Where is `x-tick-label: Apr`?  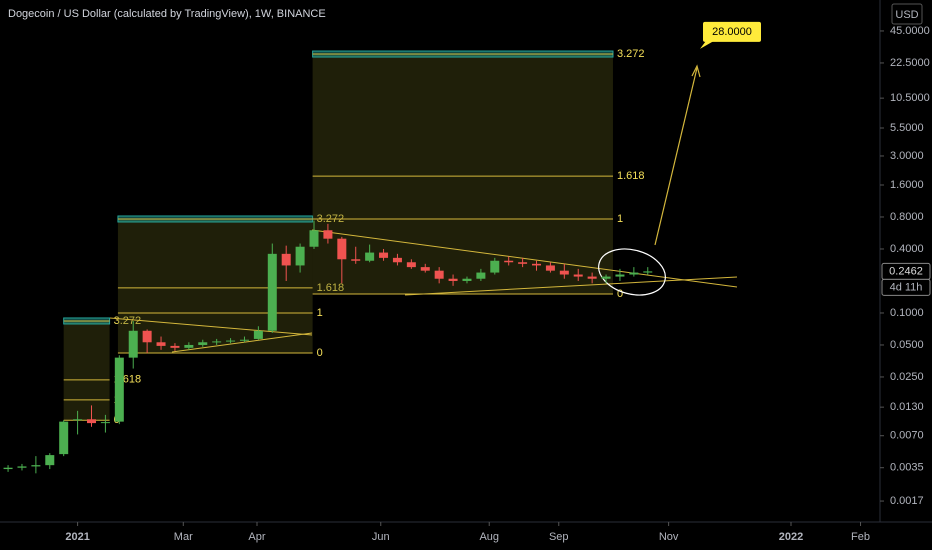
x-tick-label: Apr is located at coordinates (256, 537).